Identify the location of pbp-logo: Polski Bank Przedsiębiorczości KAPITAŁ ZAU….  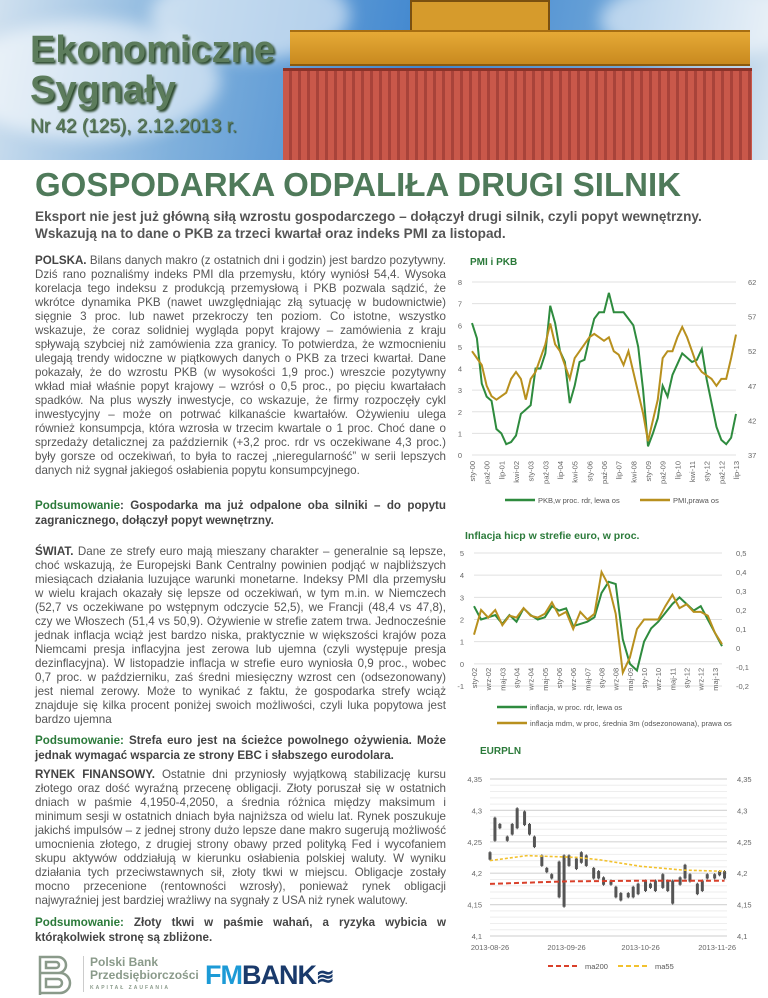
(117, 976).